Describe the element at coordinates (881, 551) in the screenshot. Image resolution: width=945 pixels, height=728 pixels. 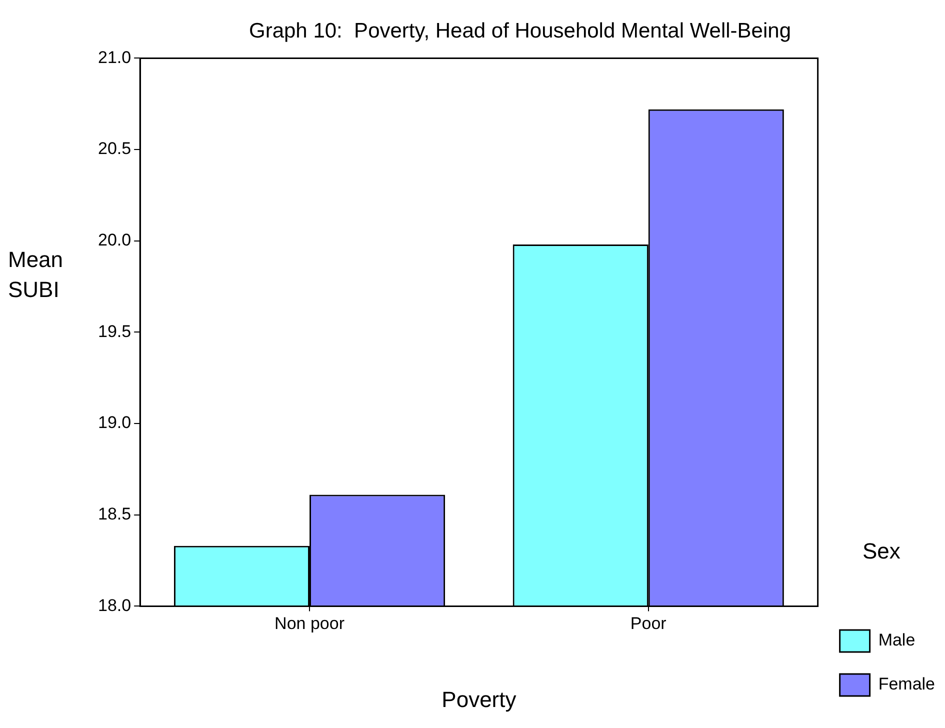
I see `legend-title: Sex` at that location.